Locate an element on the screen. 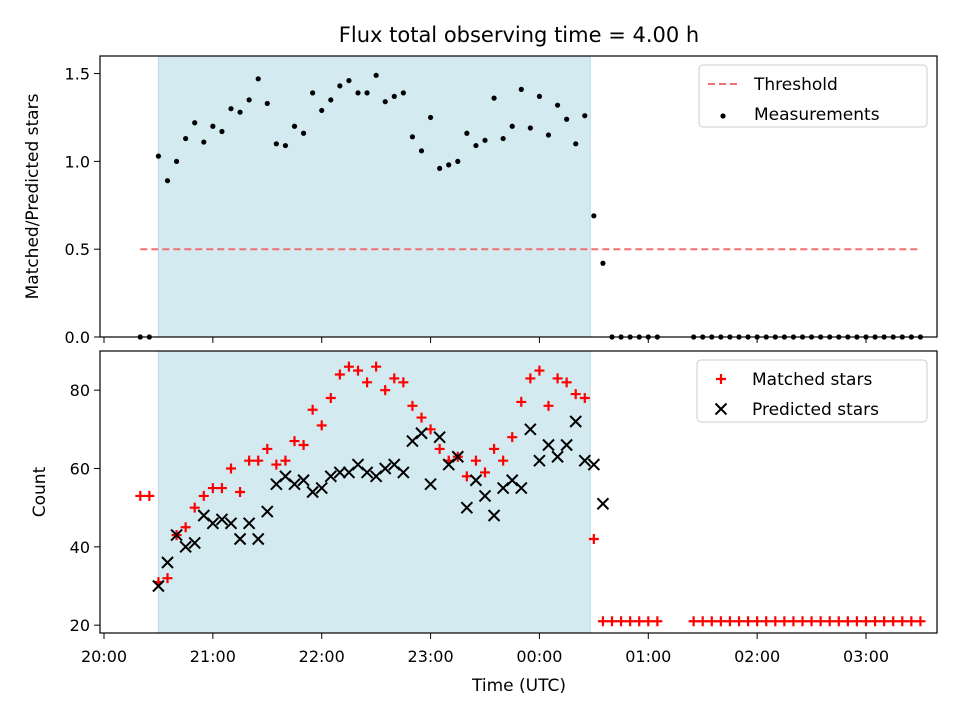 This screenshot has height=720, width=960. legend-box is located at coordinates (813, 96).